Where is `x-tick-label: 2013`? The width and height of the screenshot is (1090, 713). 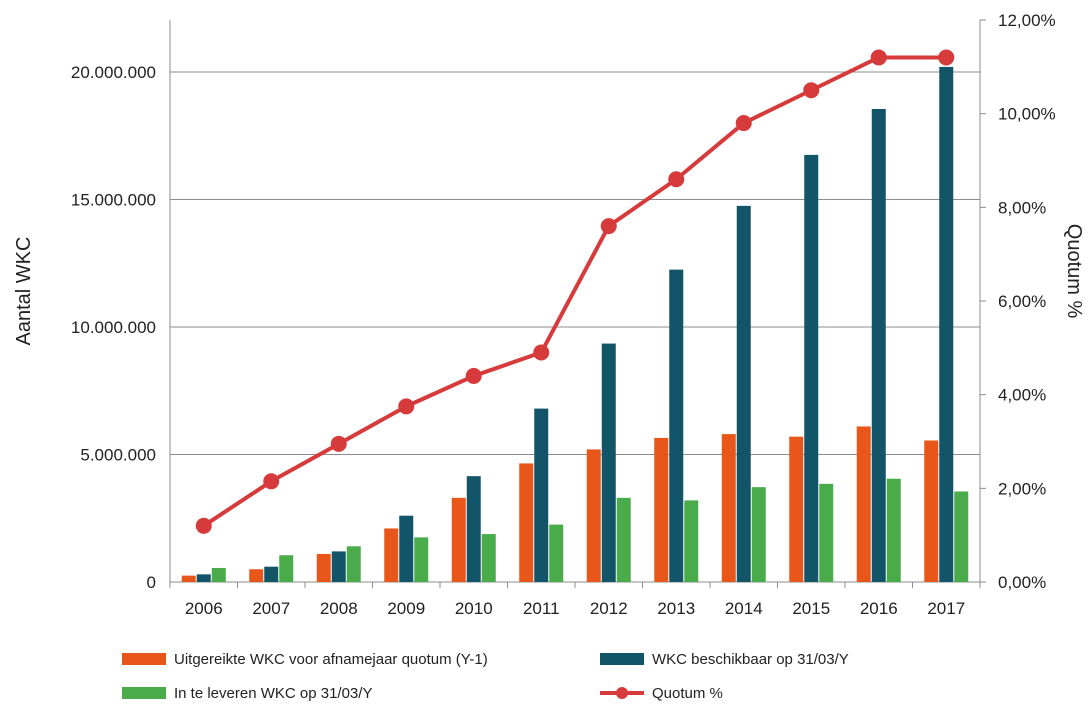 x-tick-label: 2013 is located at coordinates (676, 608).